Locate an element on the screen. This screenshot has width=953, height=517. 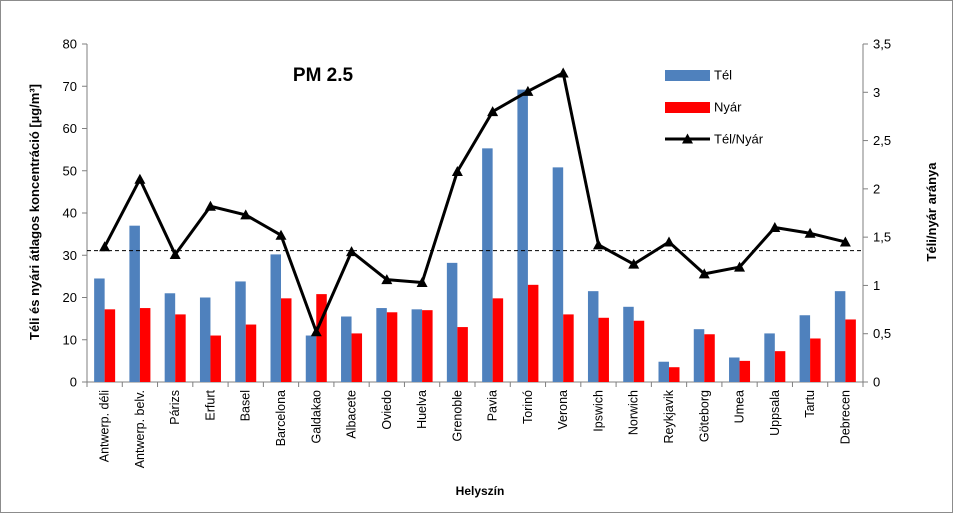
x-category-label: Debrecen is located at coordinates (845, 417).